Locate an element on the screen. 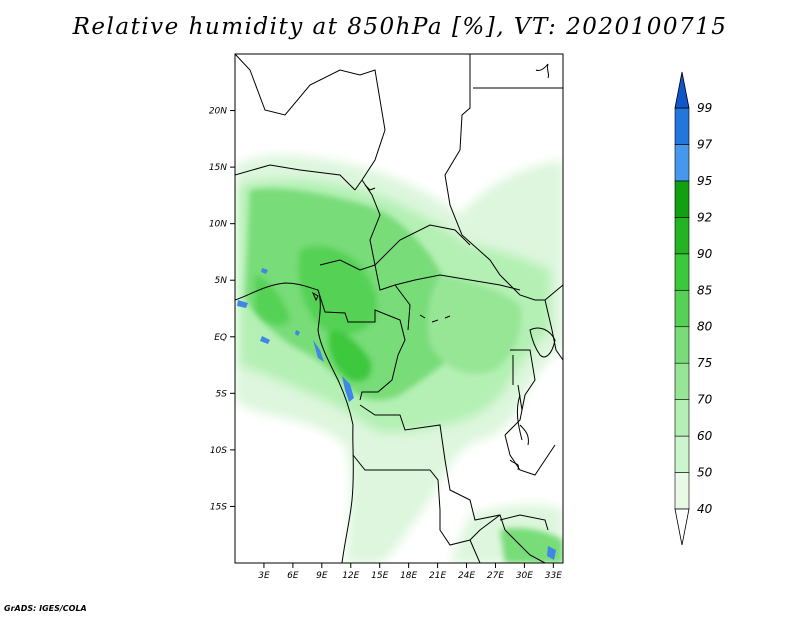  lat-tick-label: 10N is located at coordinates (218, 225).